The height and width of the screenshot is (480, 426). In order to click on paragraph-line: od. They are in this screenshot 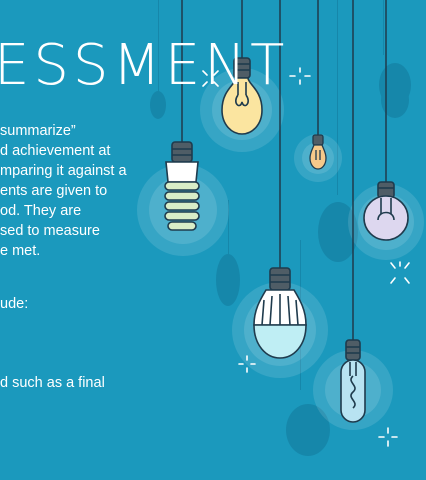, I will do `click(41, 211)`.